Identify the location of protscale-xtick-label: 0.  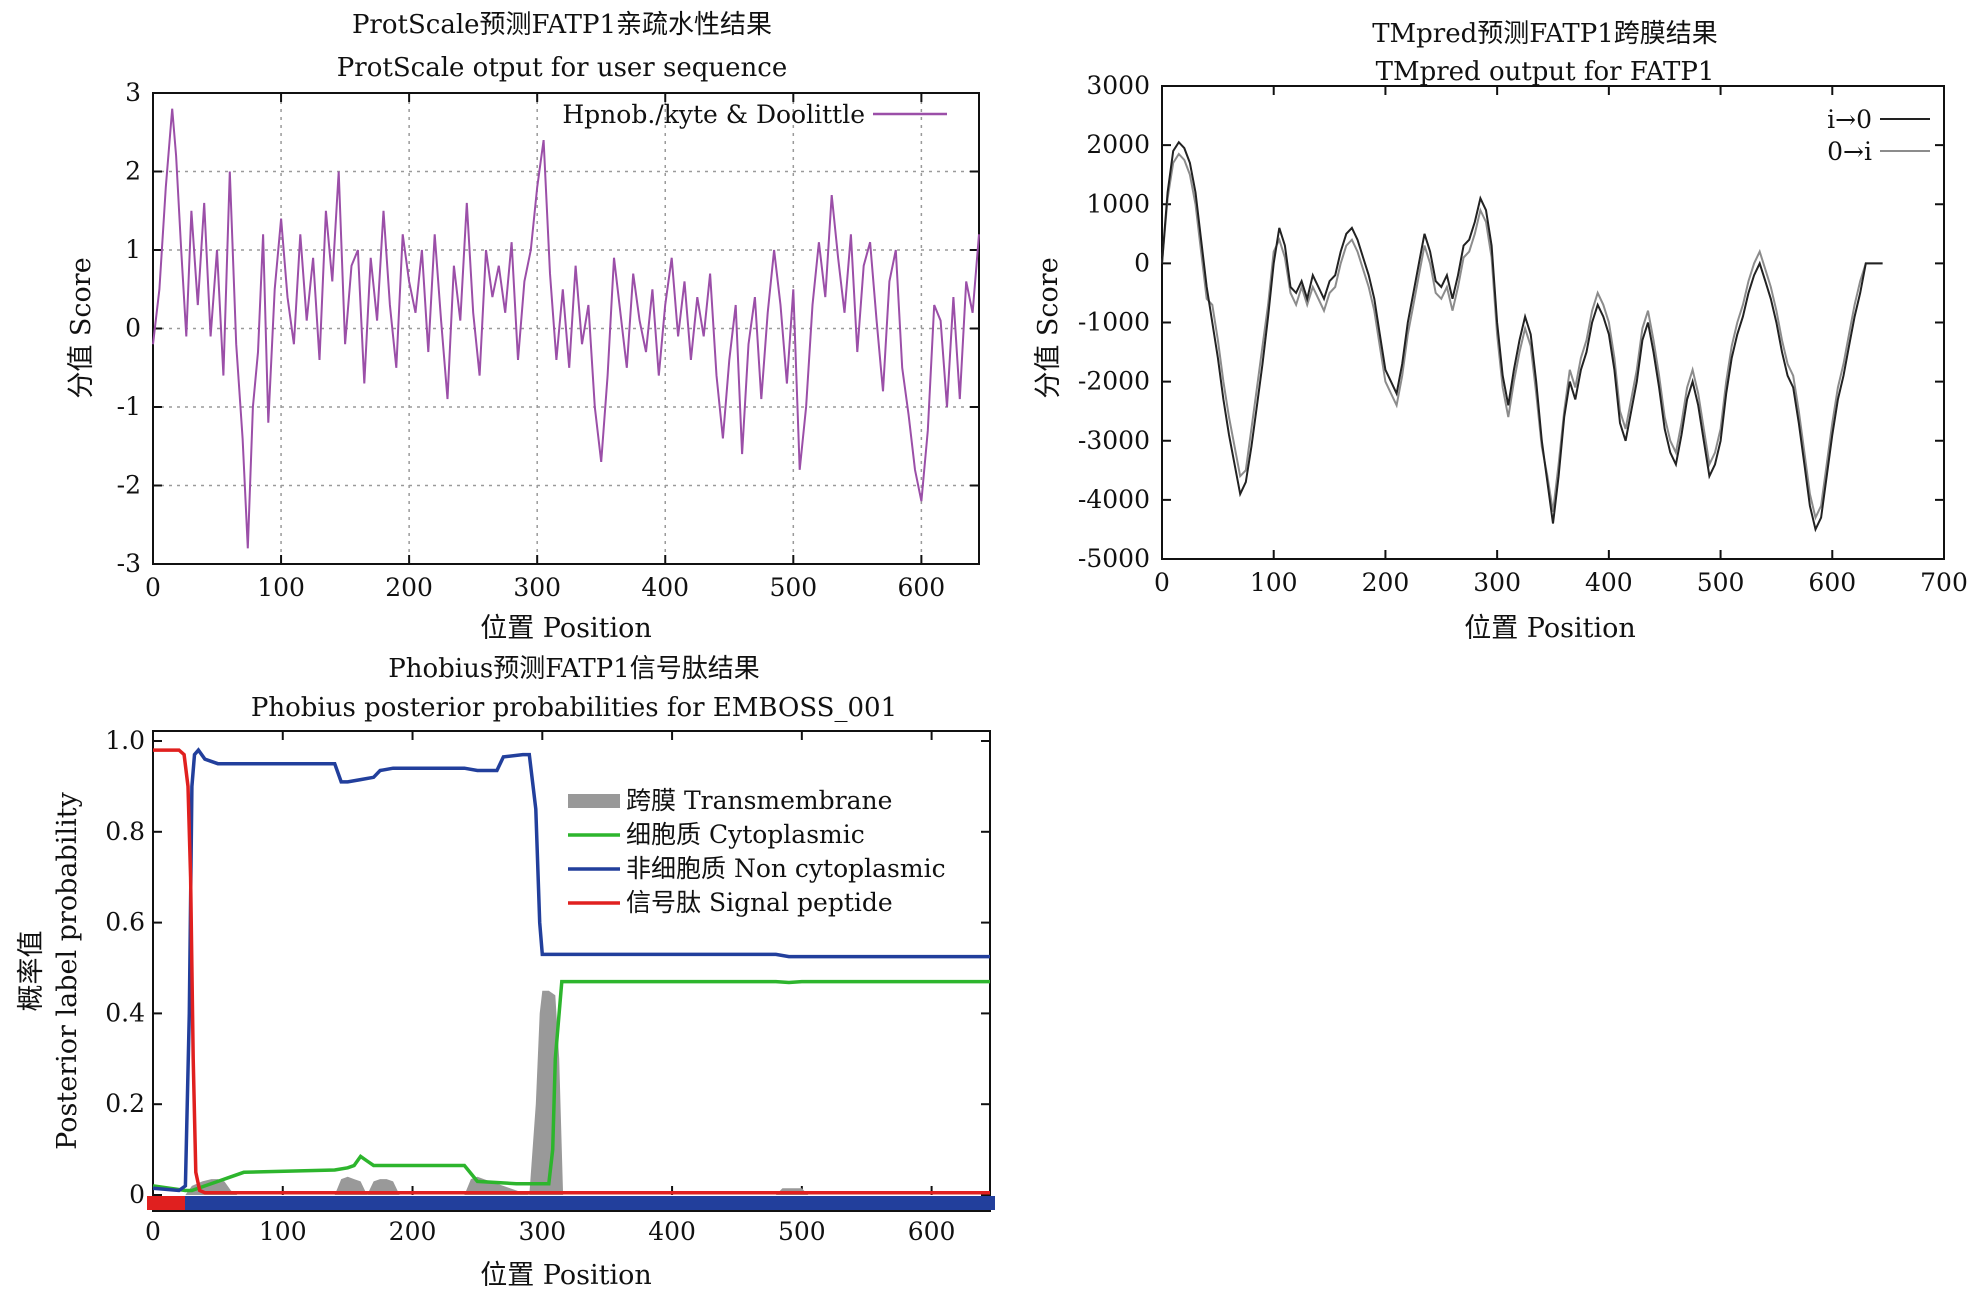
(153, 587).